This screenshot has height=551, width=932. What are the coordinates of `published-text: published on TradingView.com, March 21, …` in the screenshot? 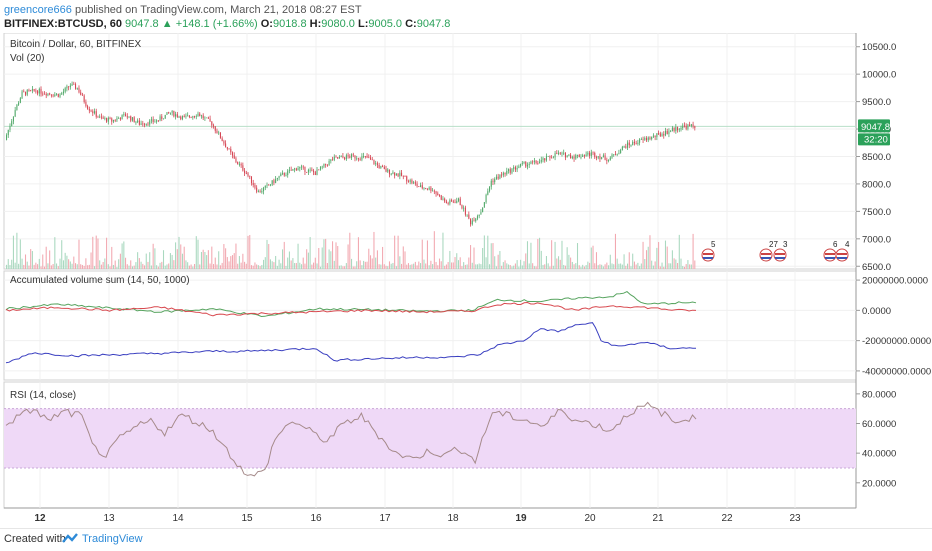 It's located at (218, 10).